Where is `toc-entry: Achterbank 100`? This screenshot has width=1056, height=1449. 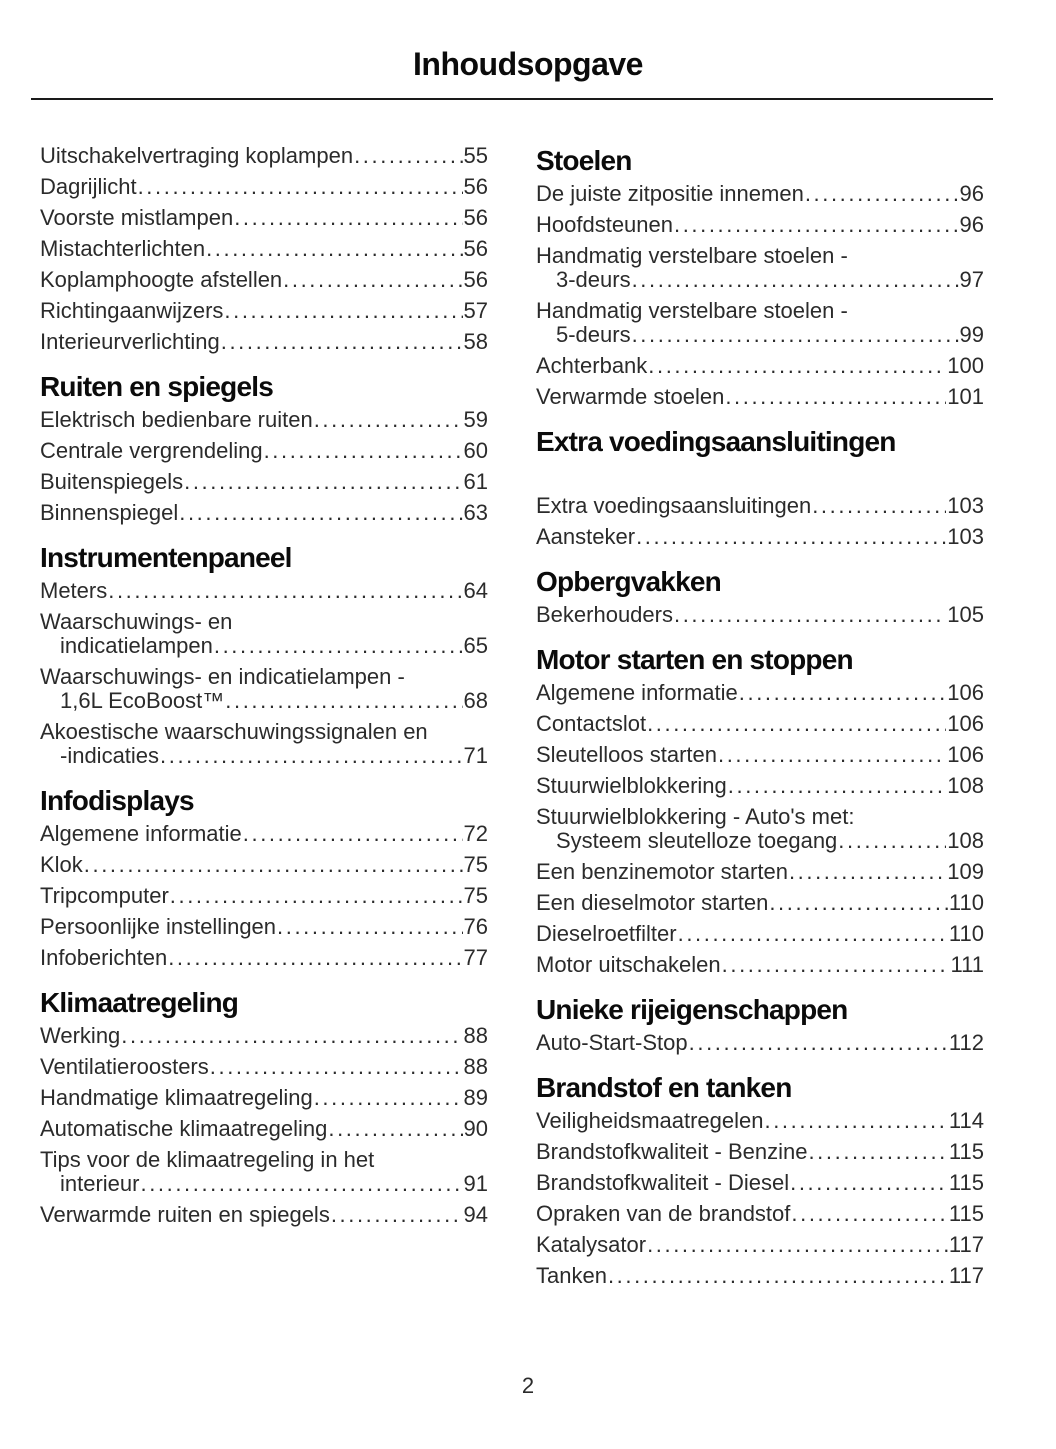
toc-entry: Achterbank 100 is located at coordinates (760, 366).